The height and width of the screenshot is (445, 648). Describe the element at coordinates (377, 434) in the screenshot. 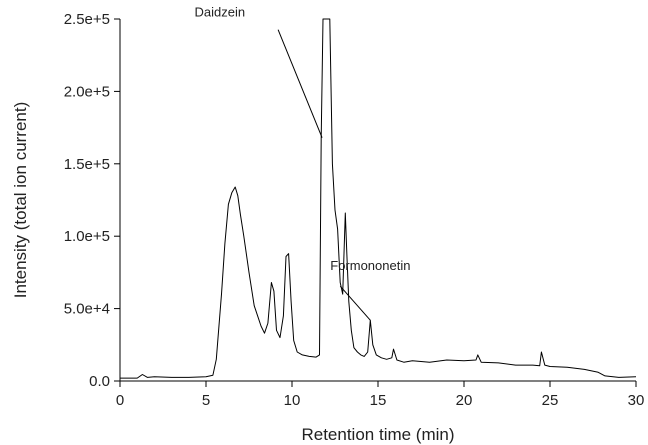

I see `x-axis-title: Retention time (min)` at that location.